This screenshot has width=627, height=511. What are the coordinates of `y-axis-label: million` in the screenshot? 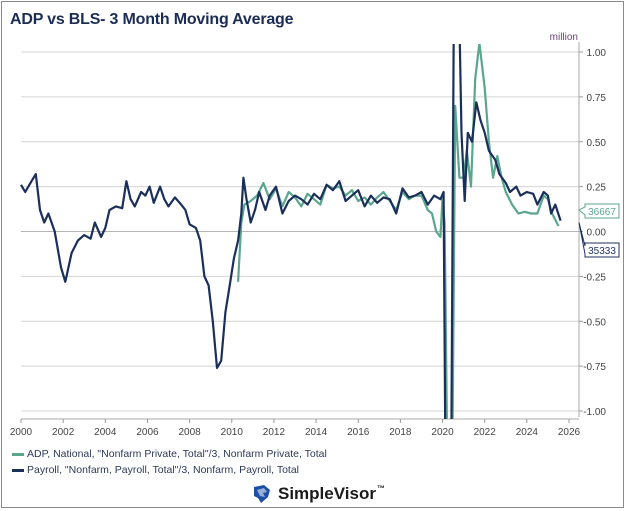 It's located at (564, 37).